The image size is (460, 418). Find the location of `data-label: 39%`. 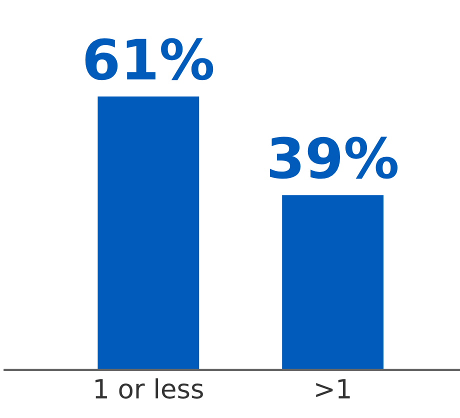

data-label: 39% is located at coordinates (334, 157).